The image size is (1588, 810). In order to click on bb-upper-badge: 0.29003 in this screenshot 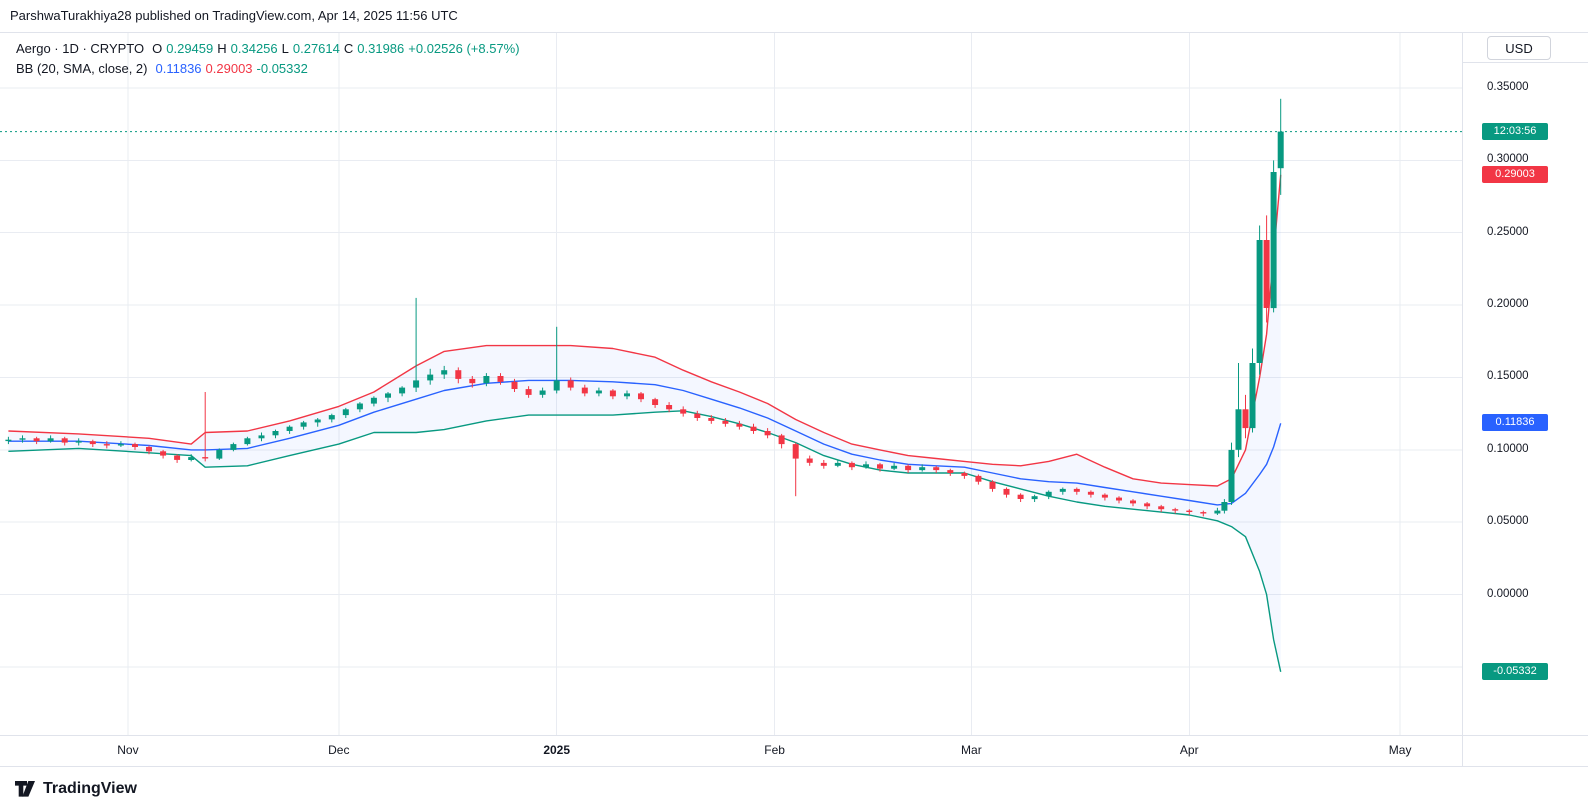, I will do `click(1515, 174)`.